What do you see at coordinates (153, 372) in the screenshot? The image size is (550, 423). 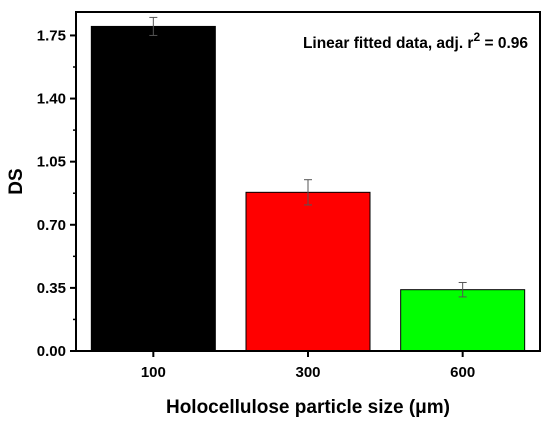 I see `x-tick-label: 100` at bounding box center [153, 372].